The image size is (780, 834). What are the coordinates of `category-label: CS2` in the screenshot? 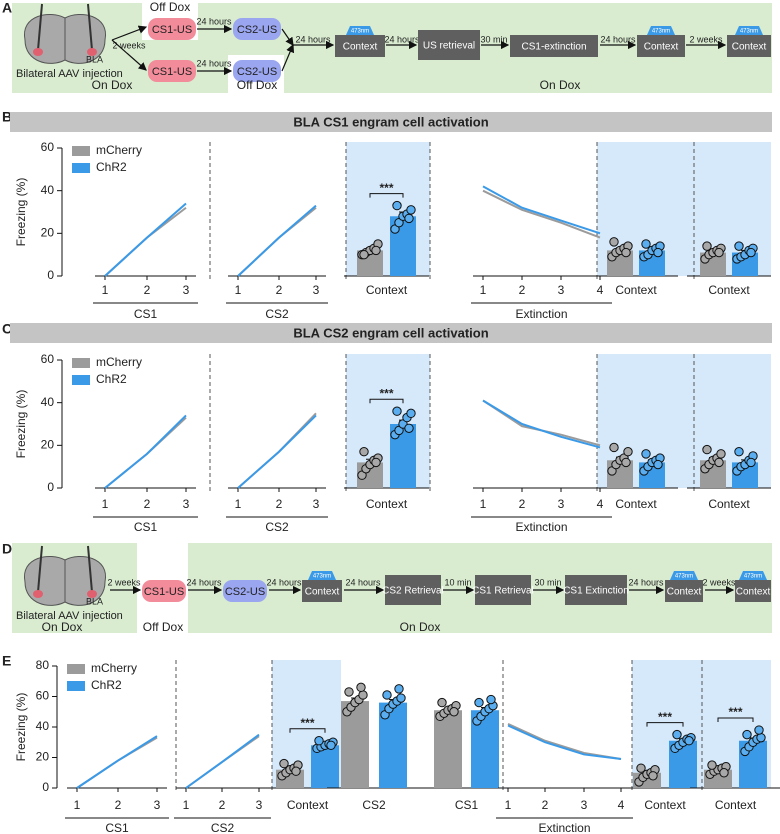 It's located at (374, 805).